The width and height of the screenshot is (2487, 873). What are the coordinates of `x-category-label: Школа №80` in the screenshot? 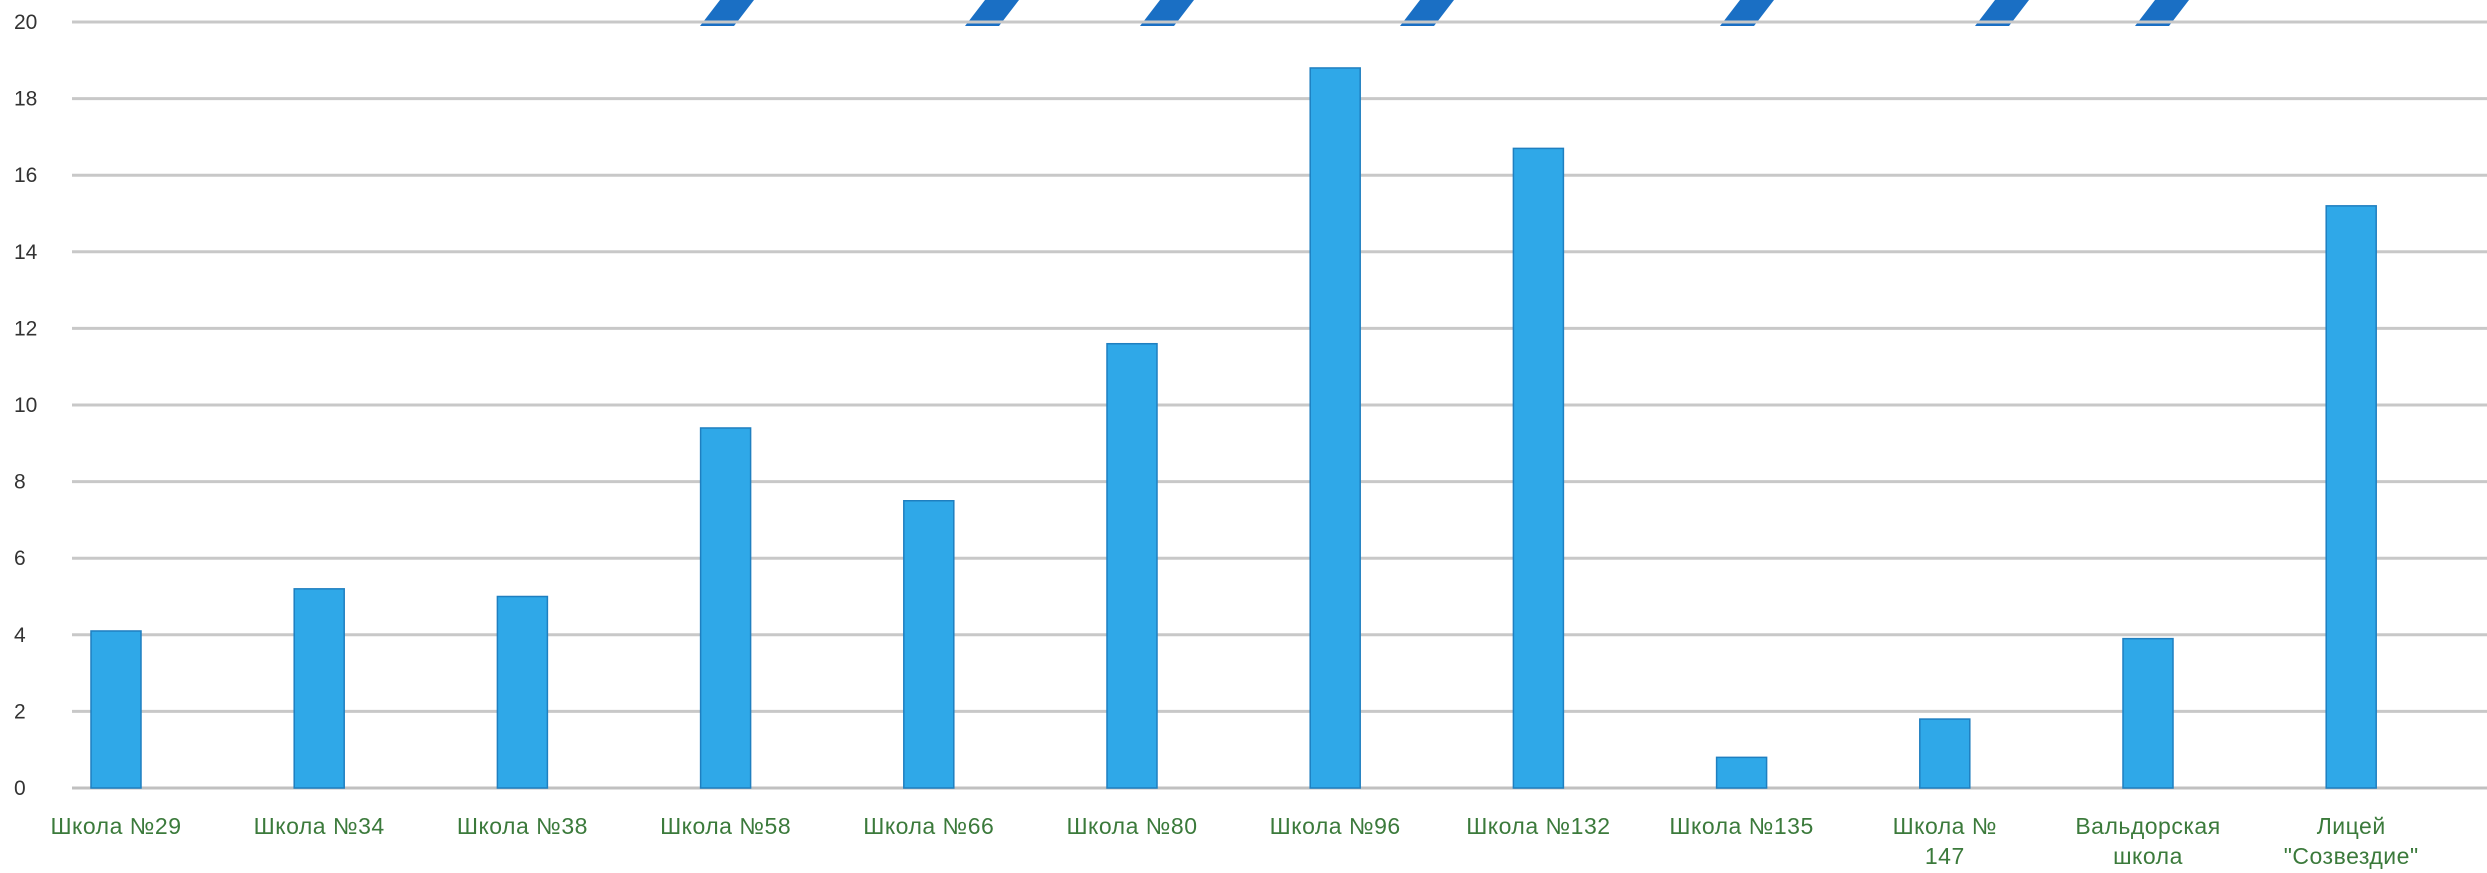 It's located at (1131, 826).